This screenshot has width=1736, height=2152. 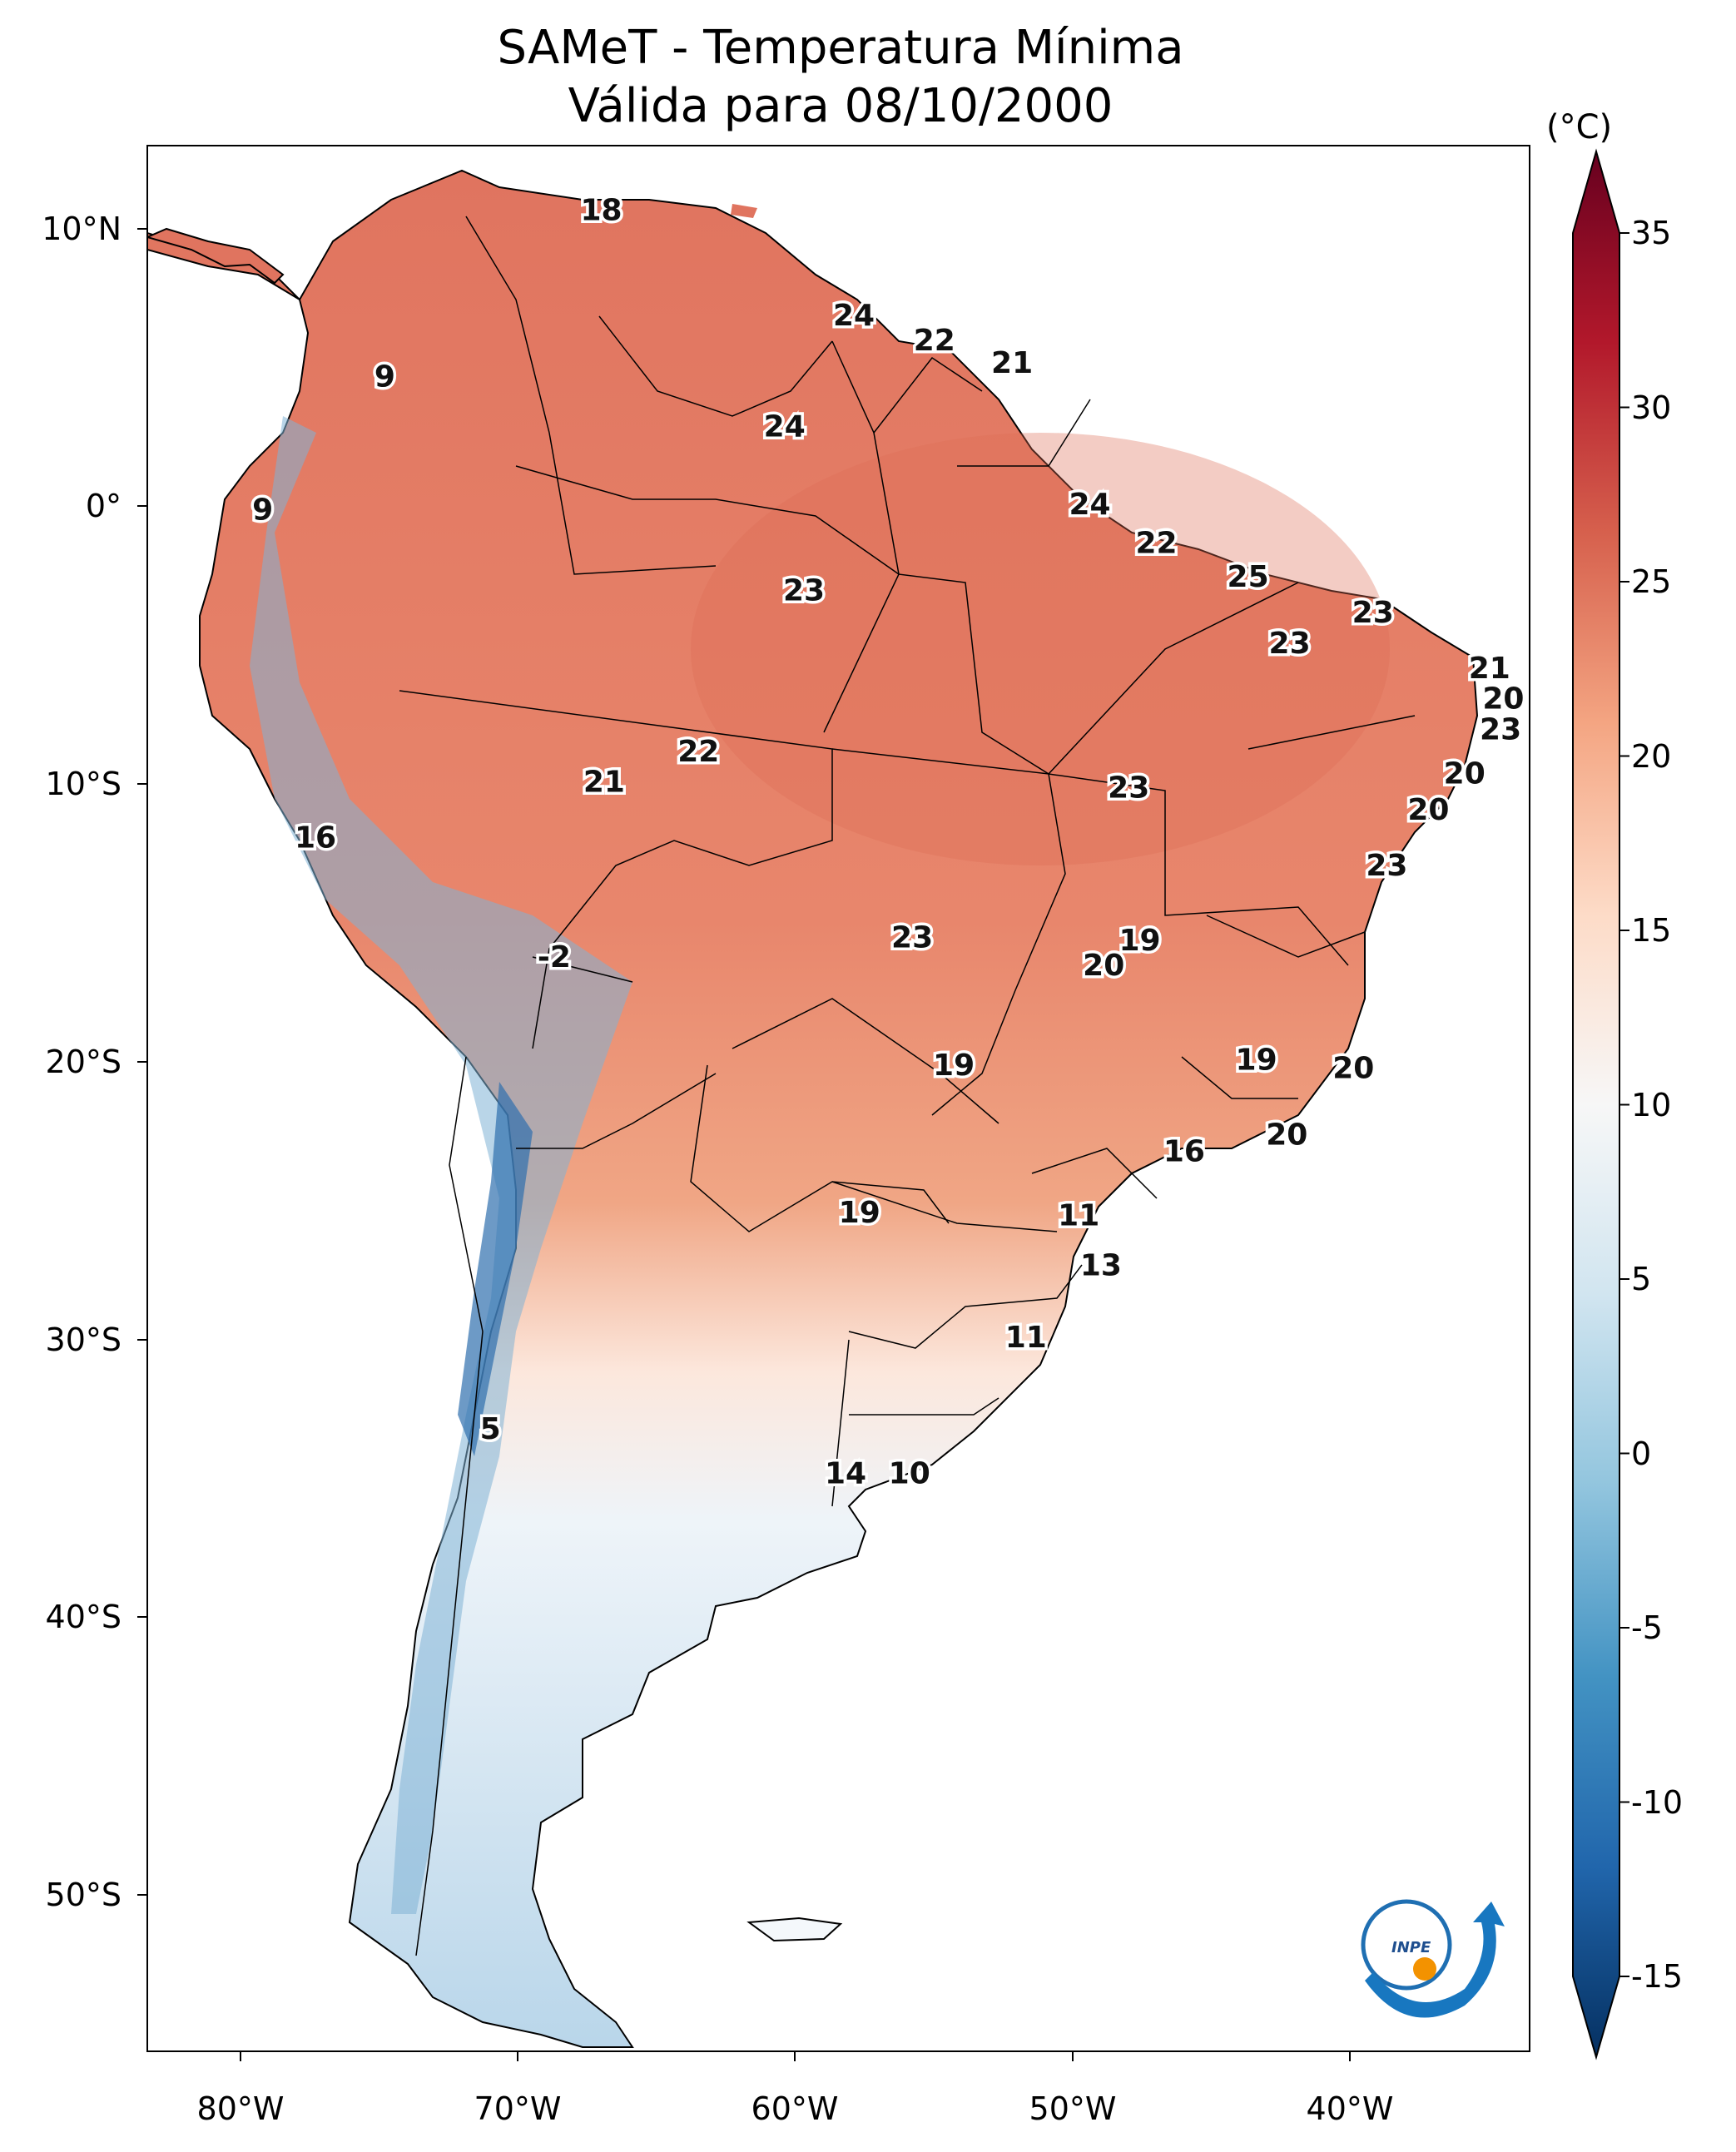 What do you see at coordinates (84, 1339) in the screenshot?
I see `lat-label: 30°S` at bounding box center [84, 1339].